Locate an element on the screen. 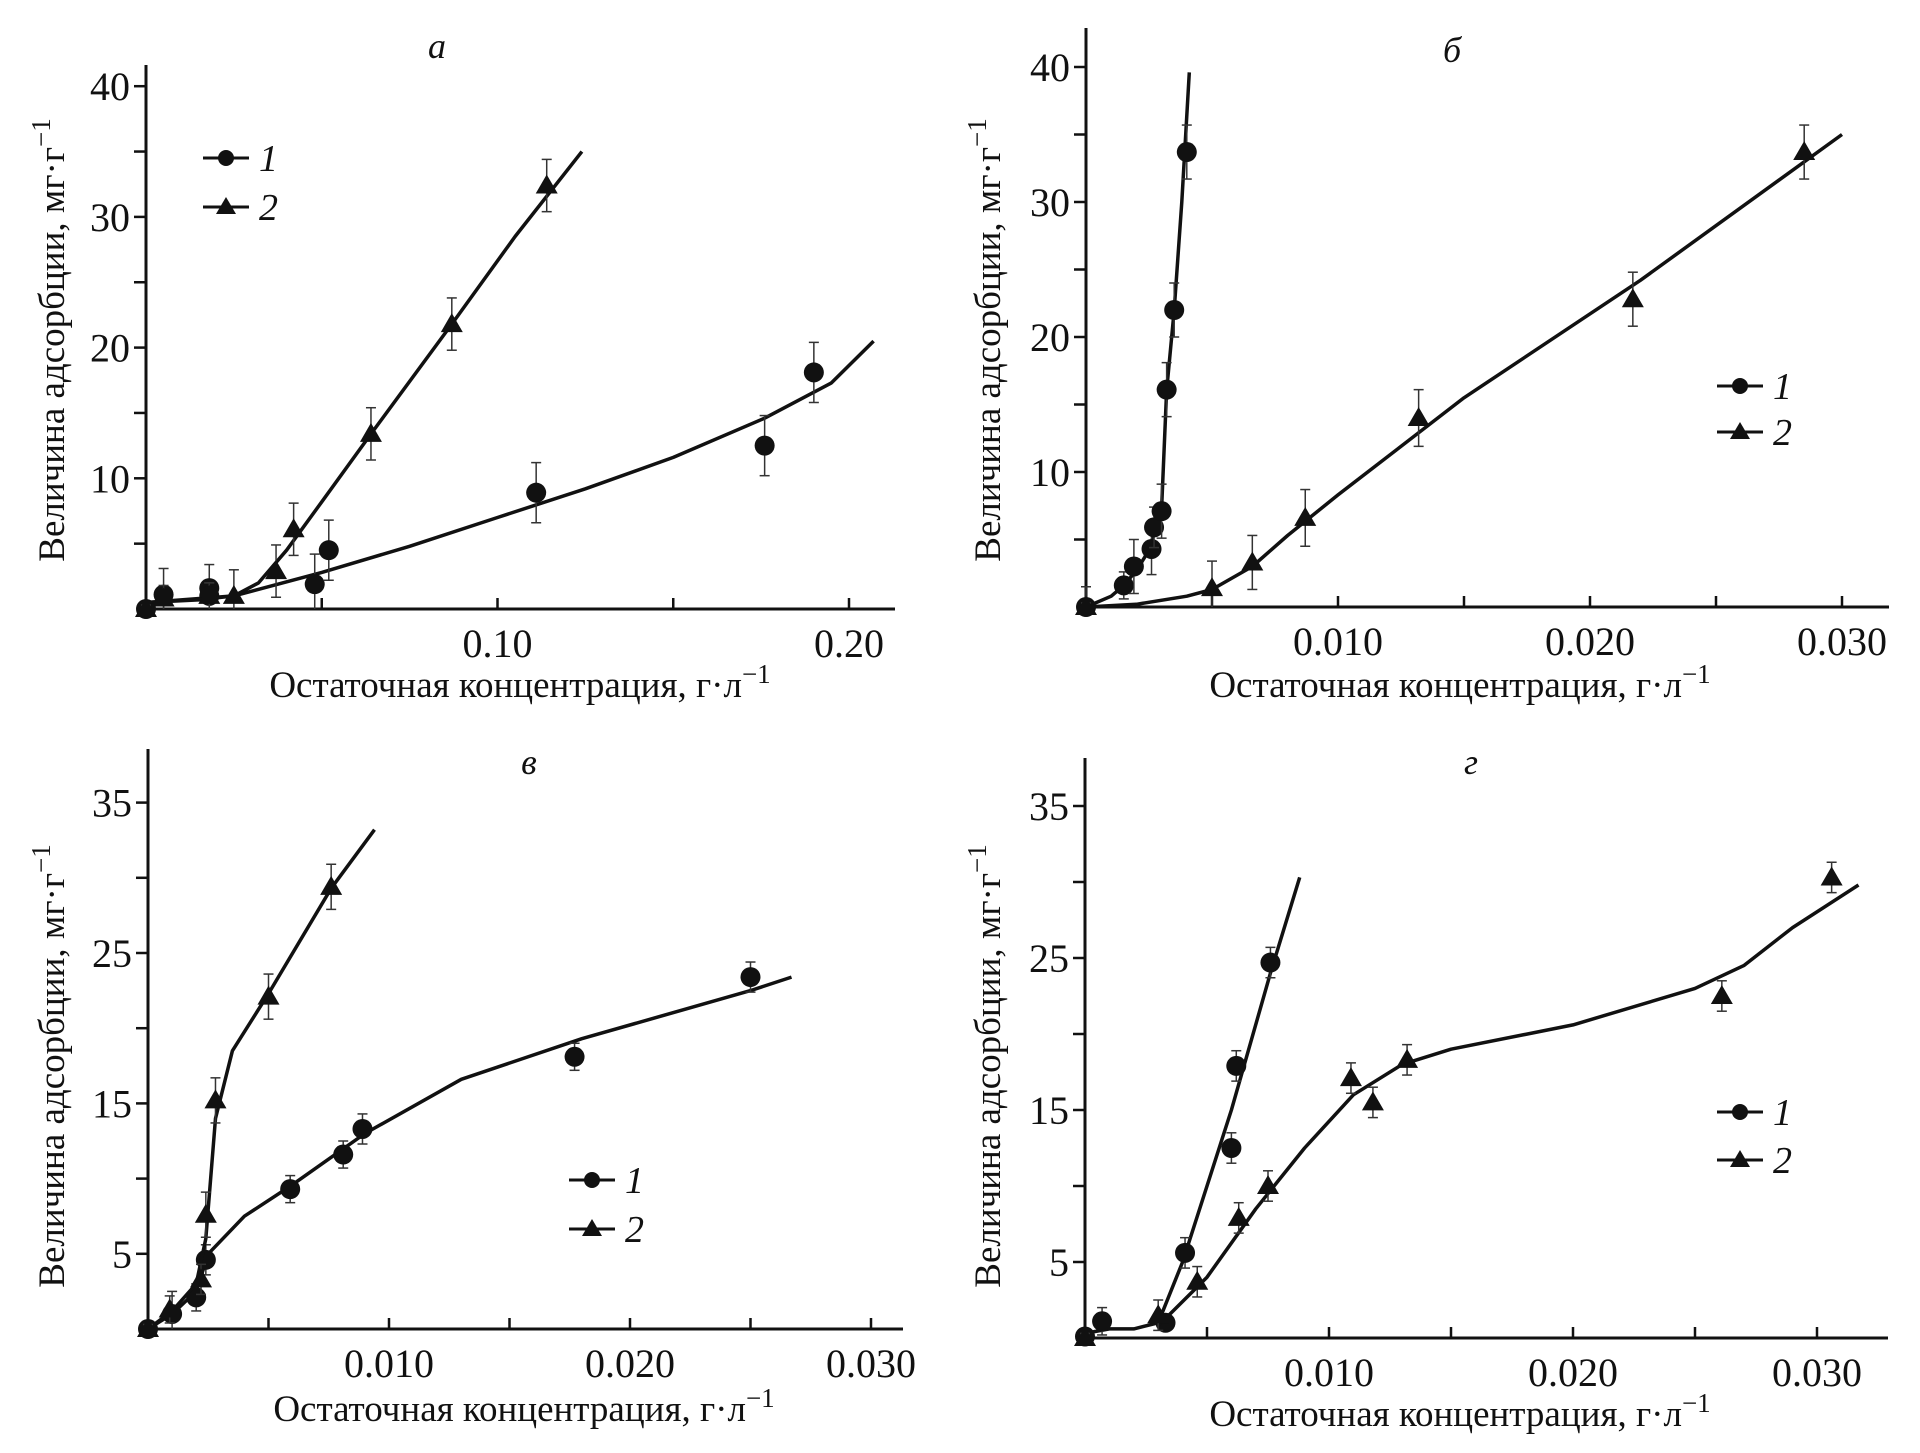 The image size is (1920, 1453). y-tick-label: 30 is located at coordinates (110, 217).